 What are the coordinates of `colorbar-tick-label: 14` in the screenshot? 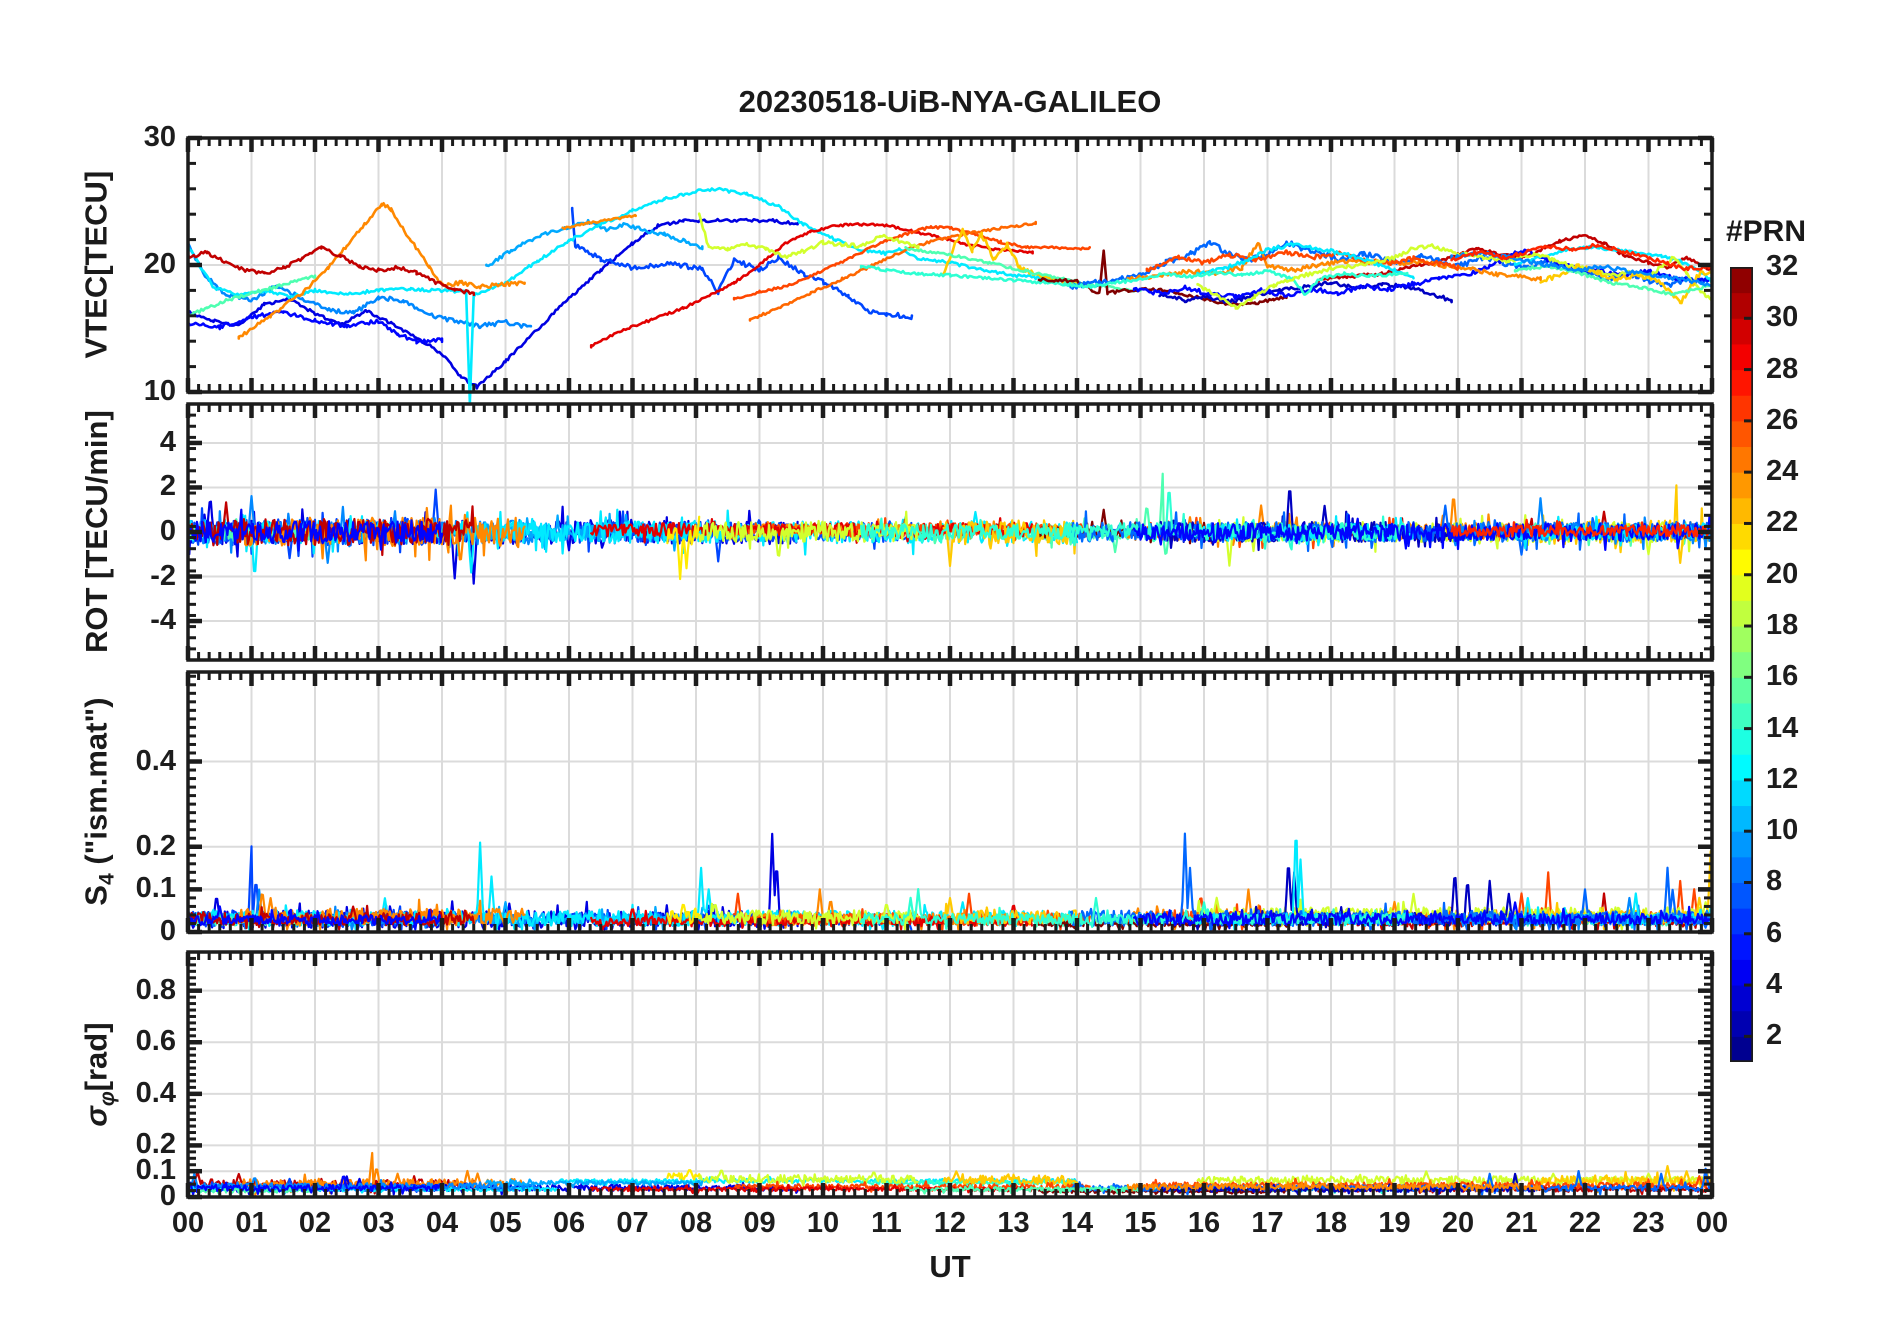 It's located at (1782, 727).